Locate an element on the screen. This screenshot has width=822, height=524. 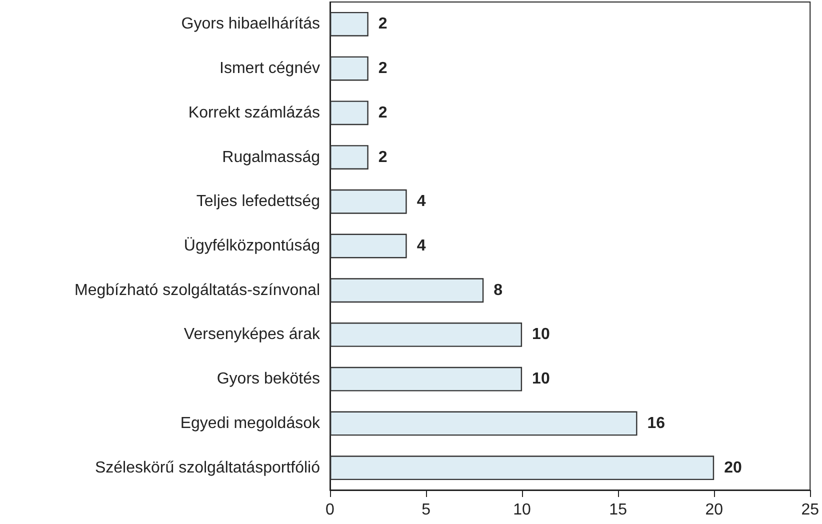
x-tick-label: 25 is located at coordinates (810, 510).